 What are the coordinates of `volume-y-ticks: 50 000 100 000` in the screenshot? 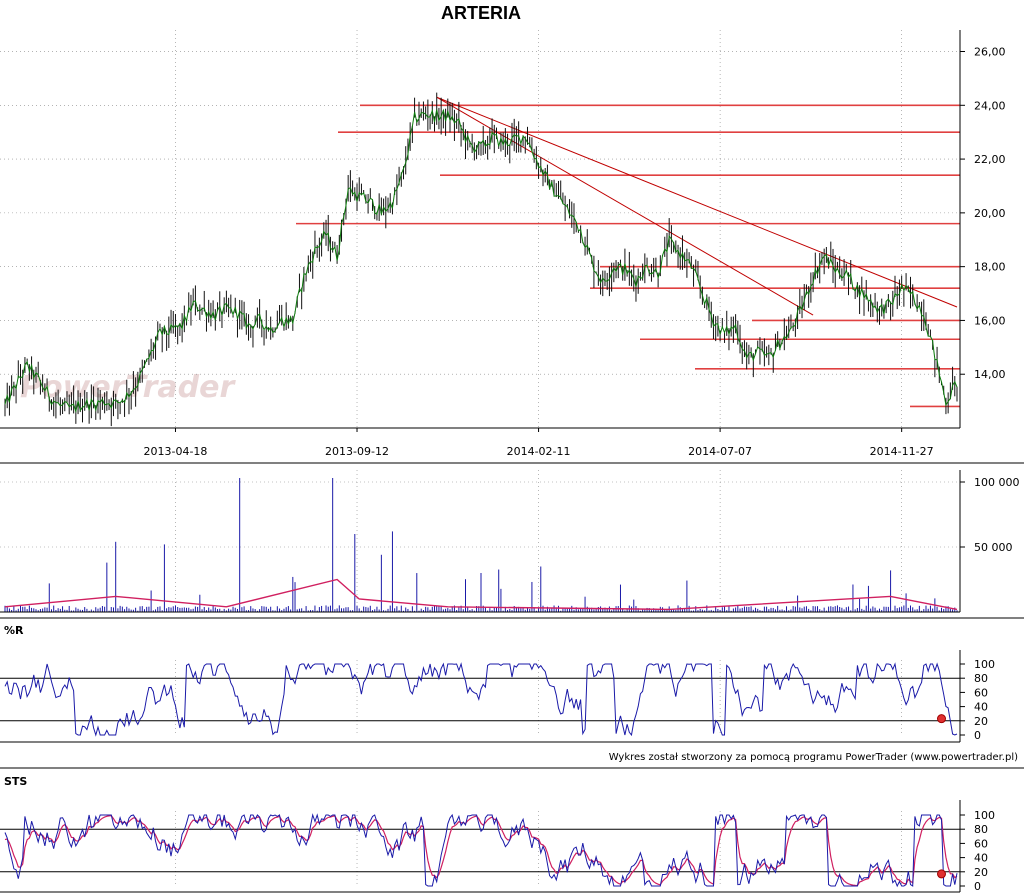 It's located at (990, 515).